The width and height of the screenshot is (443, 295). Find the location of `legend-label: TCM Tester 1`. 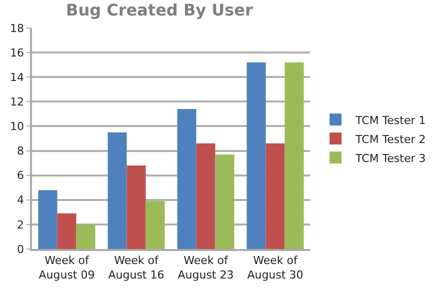

legend-label: TCM Tester 1 is located at coordinates (390, 120).